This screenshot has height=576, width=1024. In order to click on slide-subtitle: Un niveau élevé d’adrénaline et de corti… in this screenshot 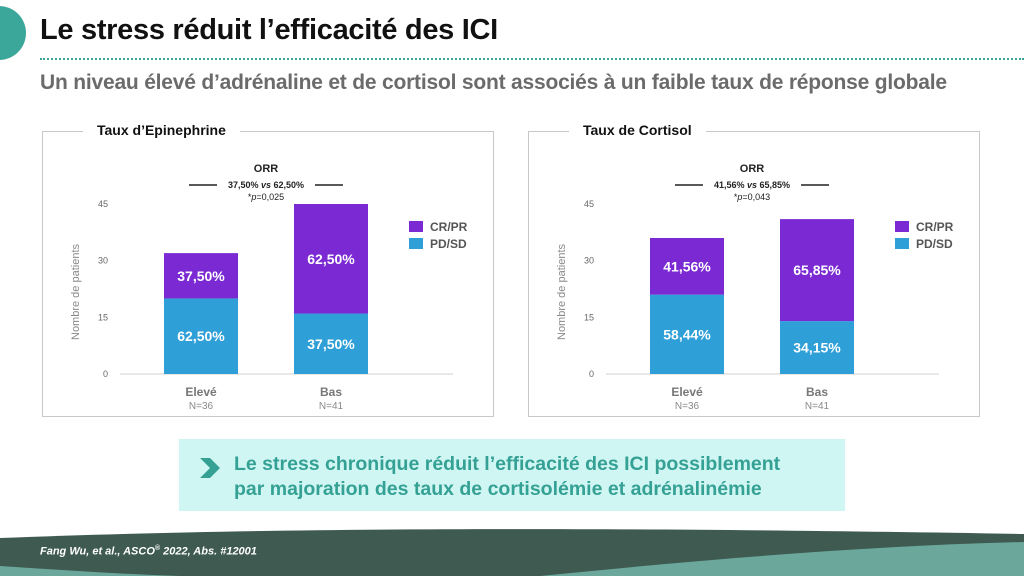, I will do `click(493, 82)`.